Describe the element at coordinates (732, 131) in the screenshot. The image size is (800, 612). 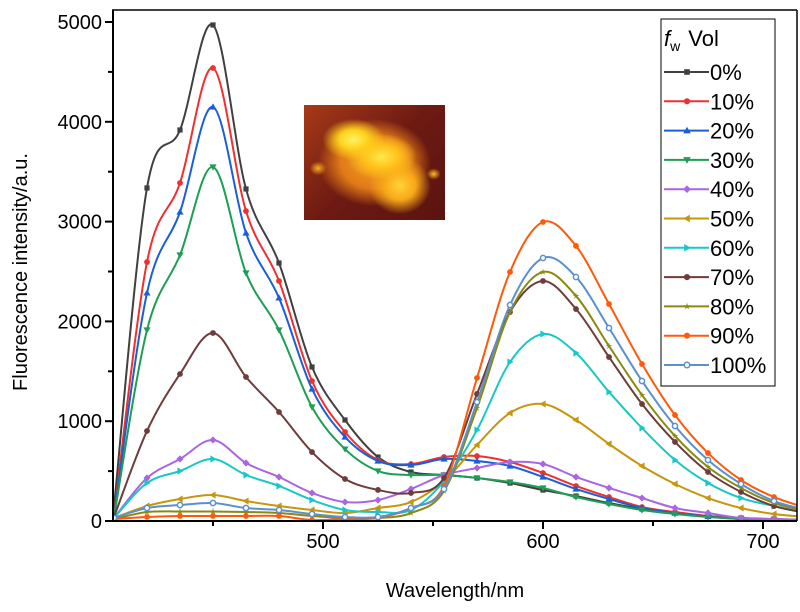
I see `legend-label: 20%` at that location.